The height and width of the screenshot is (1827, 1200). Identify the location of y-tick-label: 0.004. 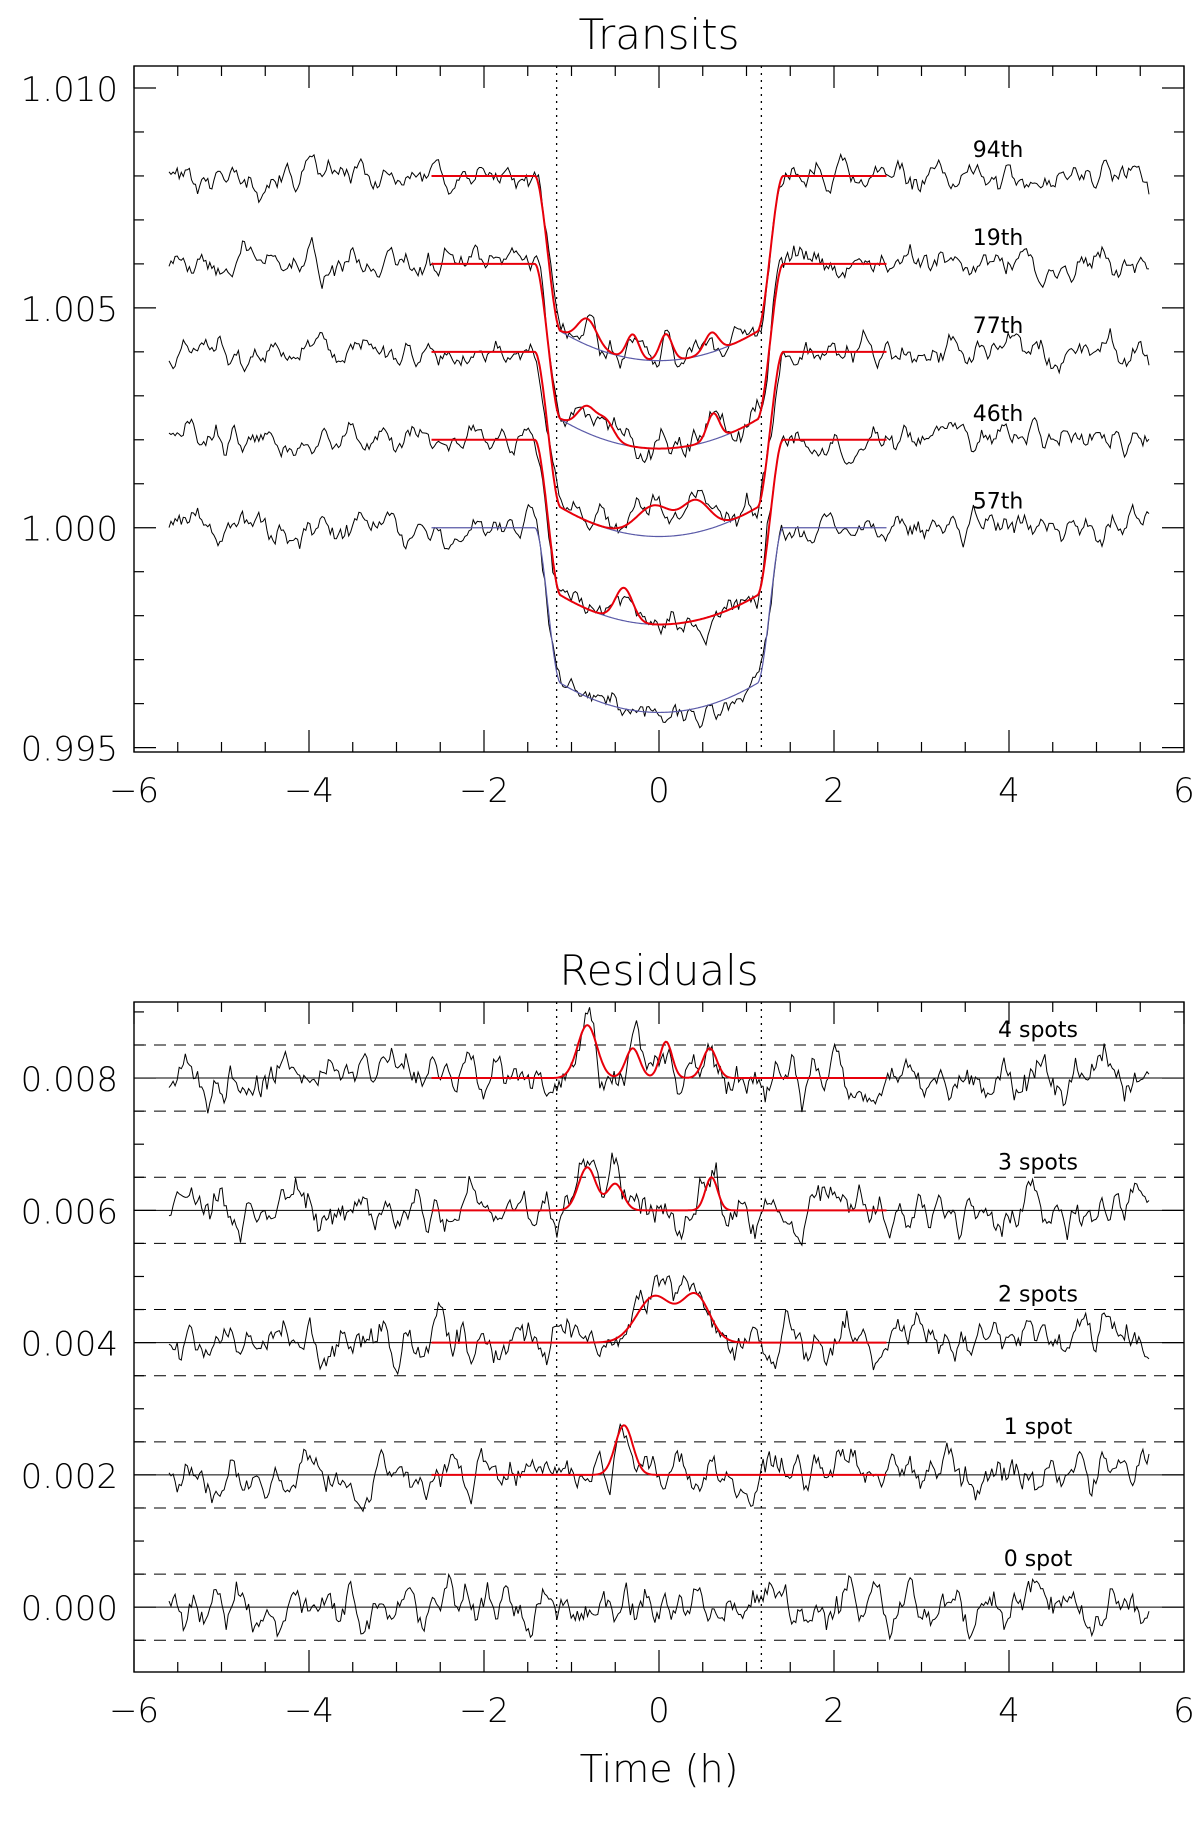
(69, 1345).